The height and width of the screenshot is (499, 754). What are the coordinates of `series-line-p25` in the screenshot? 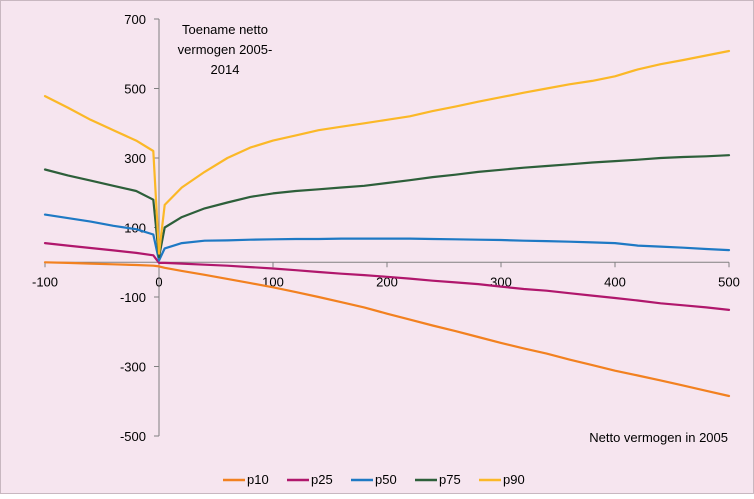 It's located at (387, 276).